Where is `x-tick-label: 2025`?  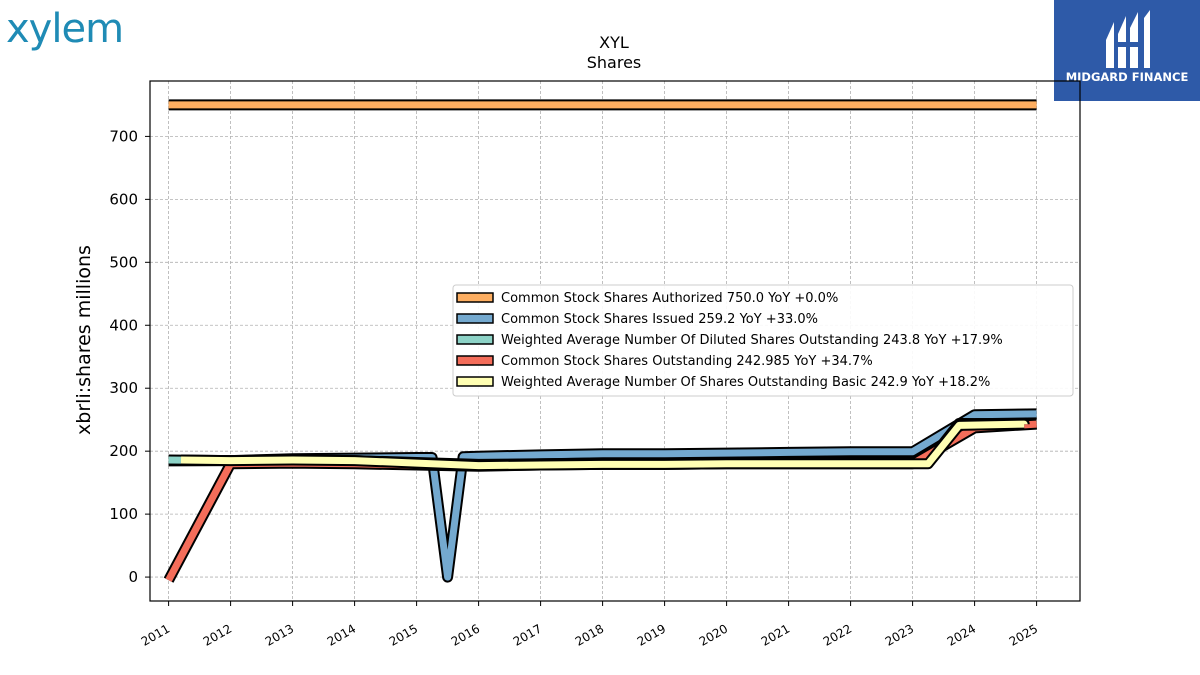 x-tick-label: 2025 is located at coordinates (1023, 634).